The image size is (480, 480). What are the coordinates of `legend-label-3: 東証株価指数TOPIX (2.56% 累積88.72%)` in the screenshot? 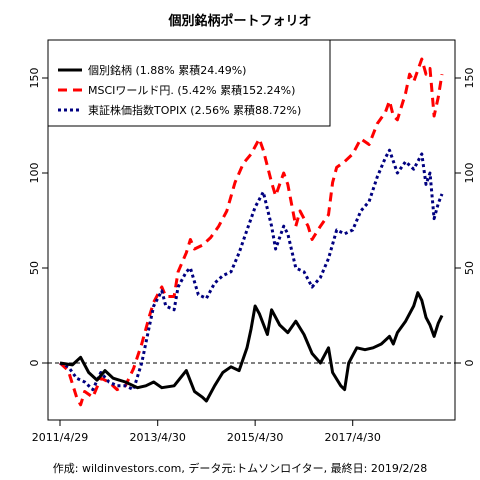 It's located at (194, 110).